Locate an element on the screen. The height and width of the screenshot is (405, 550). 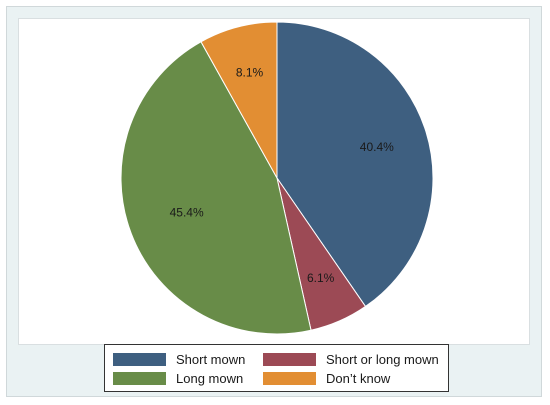
legend-label: Short or long mown is located at coordinates (382, 359).